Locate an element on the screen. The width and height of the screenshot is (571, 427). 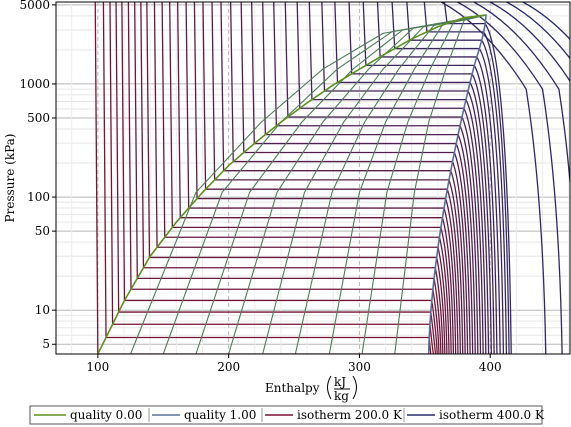
legend-label-isotherm-400: isotherm 400.0 K is located at coordinates (492, 415).